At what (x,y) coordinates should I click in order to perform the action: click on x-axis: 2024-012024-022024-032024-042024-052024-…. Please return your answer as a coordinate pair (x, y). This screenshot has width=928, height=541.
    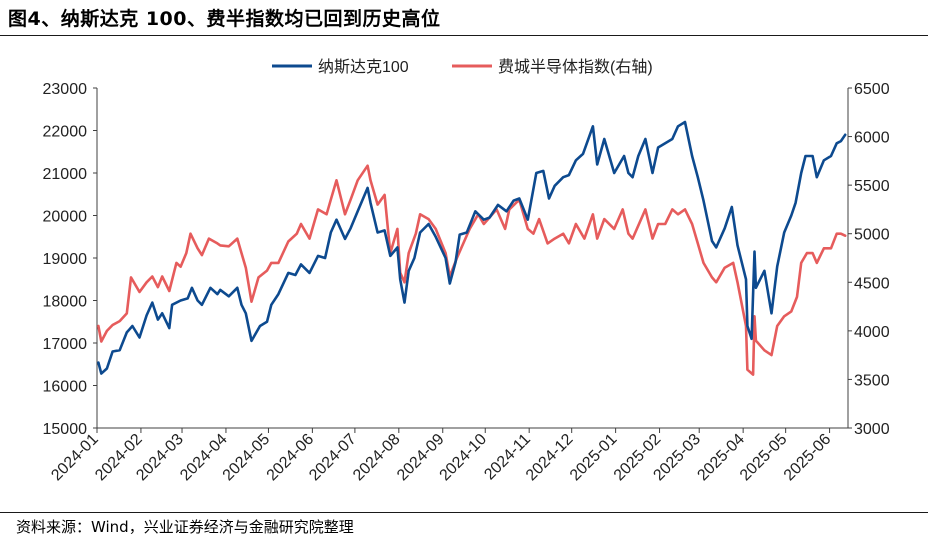
    Looking at the image, I should click on (448, 456).